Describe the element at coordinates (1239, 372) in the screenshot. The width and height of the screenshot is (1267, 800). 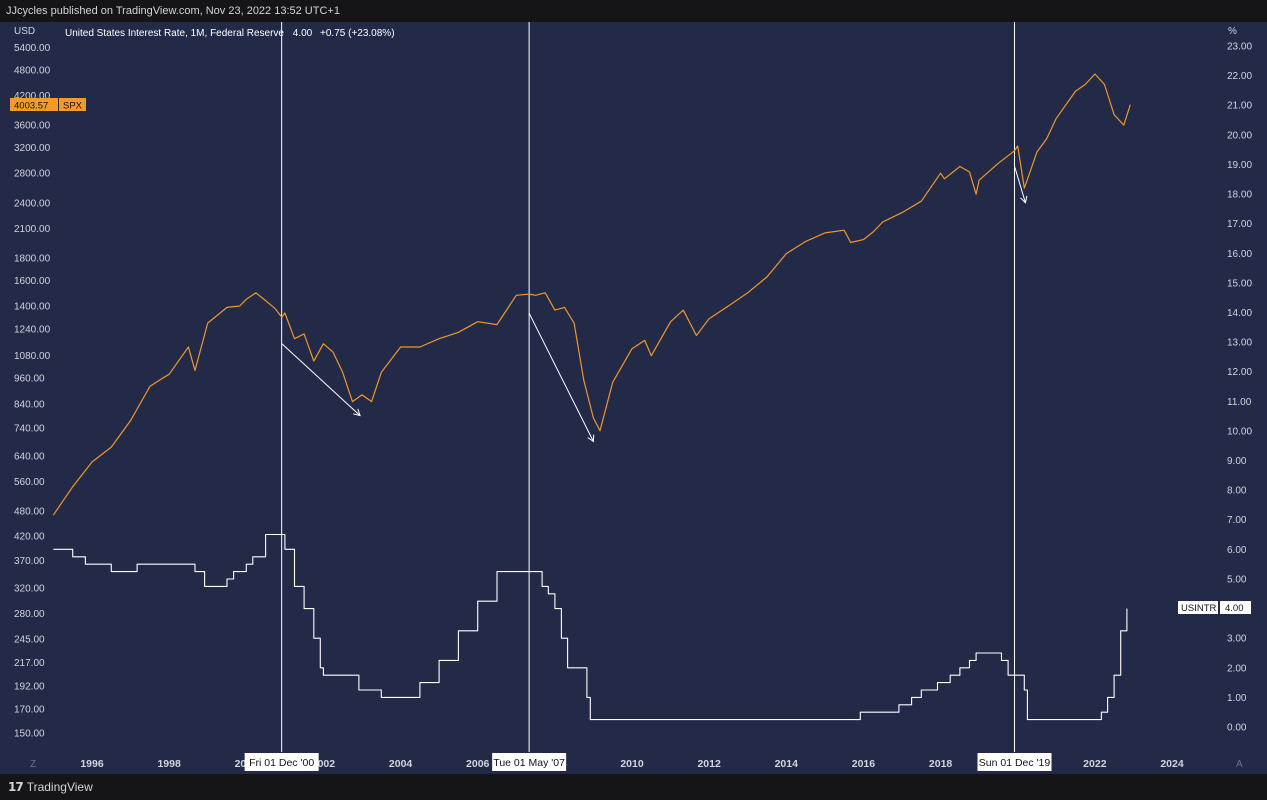
I see `right-tick-label: 12.00` at that location.